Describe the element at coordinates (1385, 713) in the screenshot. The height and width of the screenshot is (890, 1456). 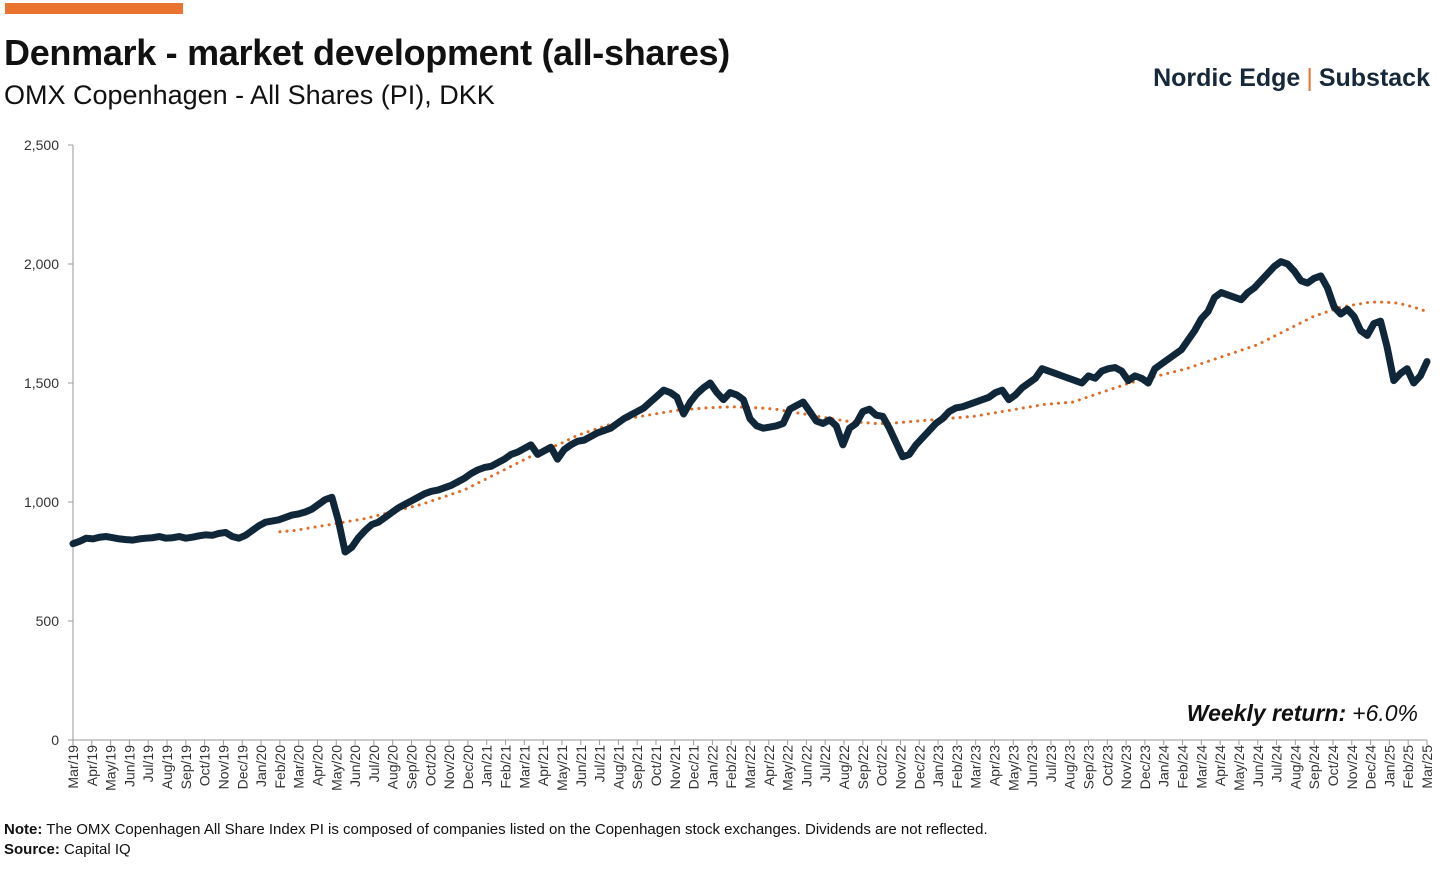
I see `weekly-return-value: +6.0%` at that location.